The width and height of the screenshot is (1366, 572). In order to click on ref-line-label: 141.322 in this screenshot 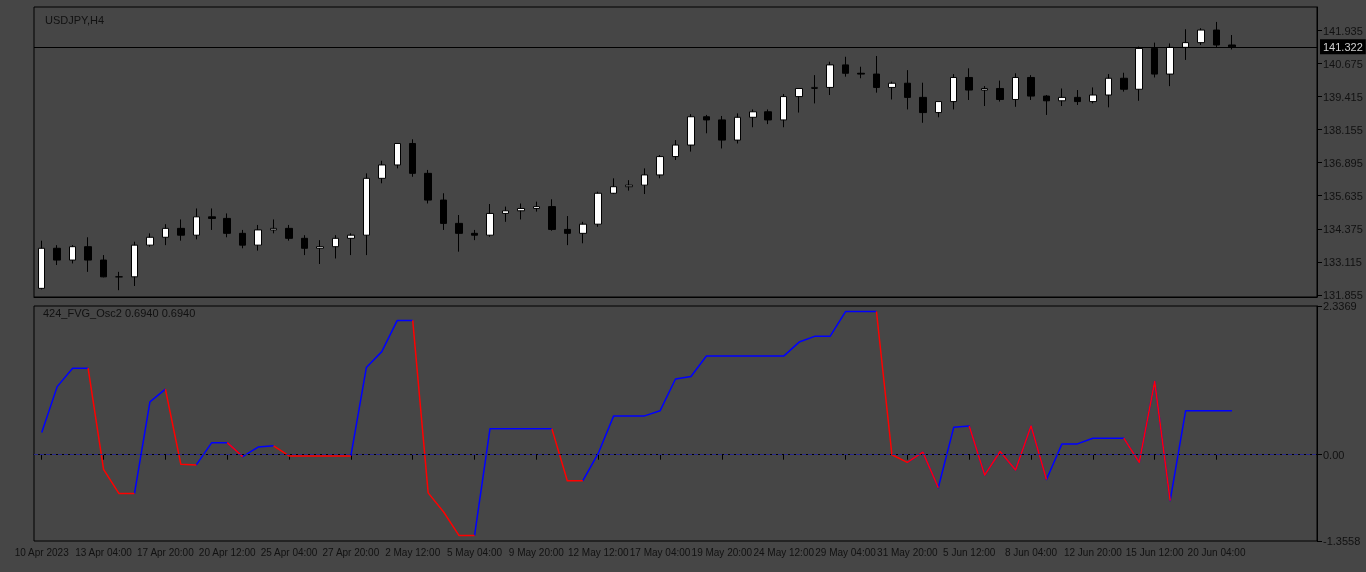, I will do `click(1343, 46)`.